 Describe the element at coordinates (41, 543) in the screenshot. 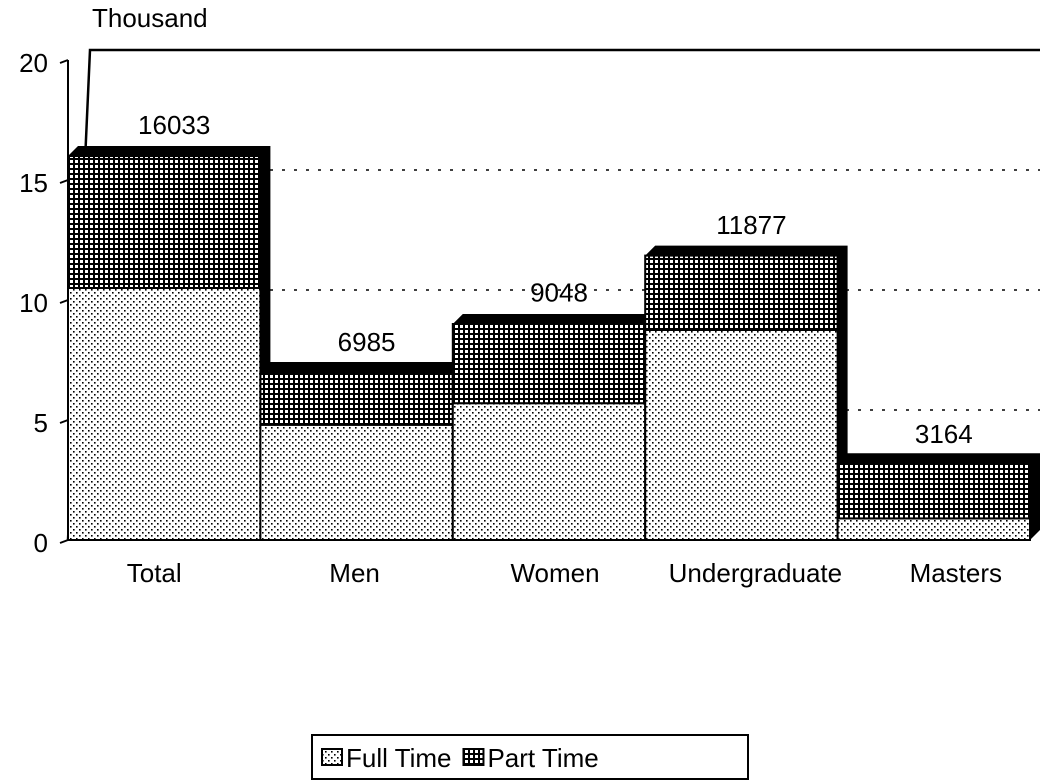

I see `y-tick-label: 0` at that location.